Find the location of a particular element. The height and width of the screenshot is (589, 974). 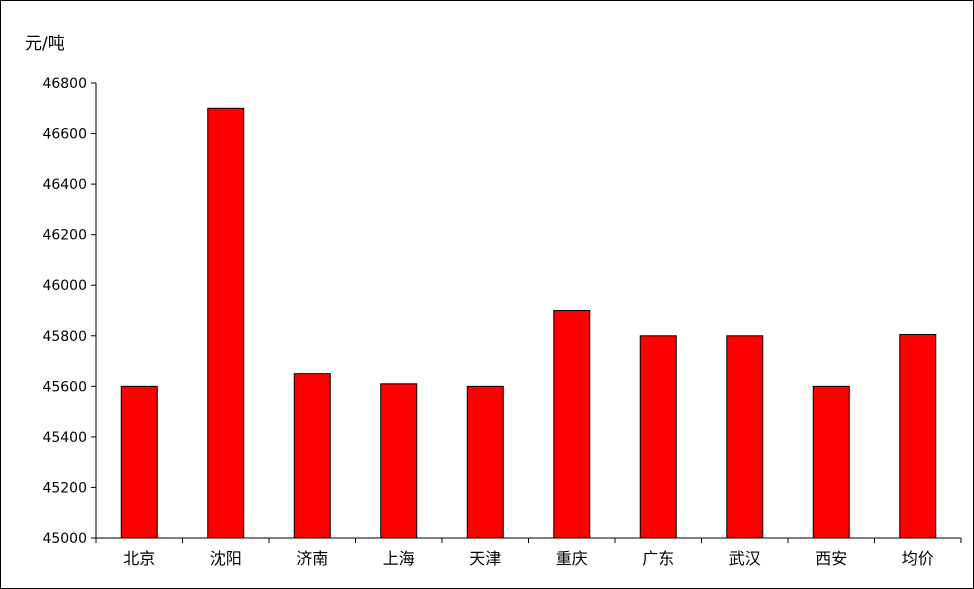

y-tick-label: 45200 is located at coordinates (64, 488).